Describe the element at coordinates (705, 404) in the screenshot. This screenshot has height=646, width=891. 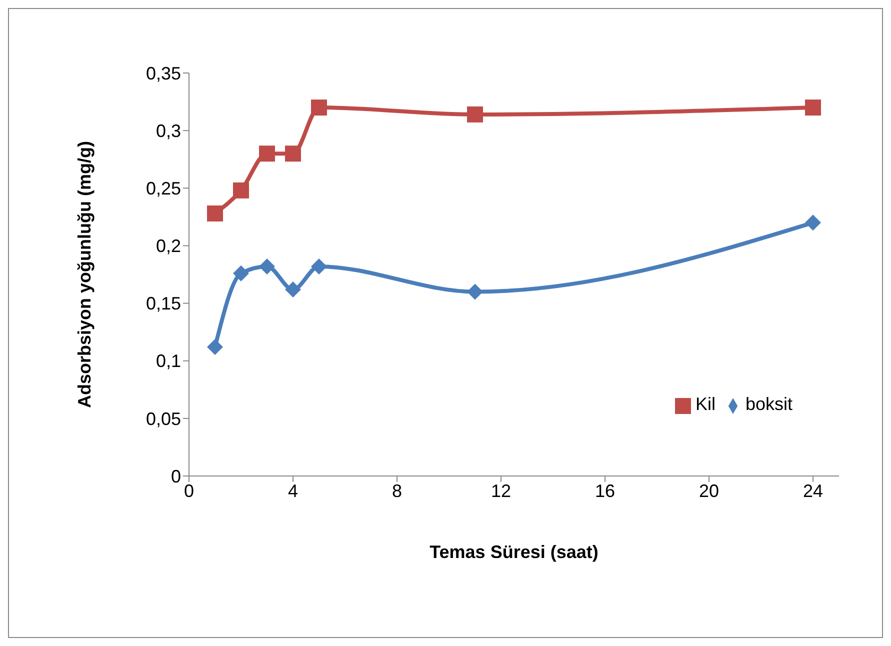
I see `legend-label: Kil` at that location.